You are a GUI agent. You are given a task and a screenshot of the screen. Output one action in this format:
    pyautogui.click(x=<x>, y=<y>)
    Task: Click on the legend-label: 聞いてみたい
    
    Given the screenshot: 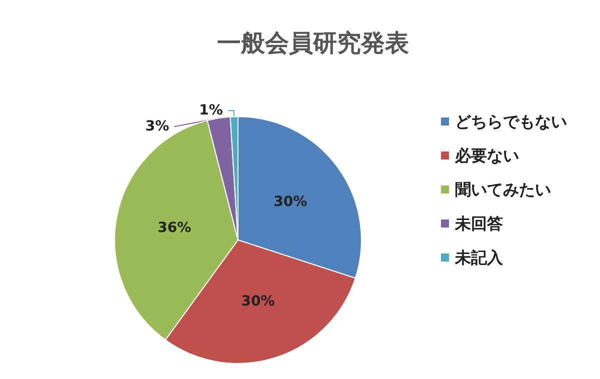 What is the action you would take?
    pyautogui.click(x=503, y=189)
    